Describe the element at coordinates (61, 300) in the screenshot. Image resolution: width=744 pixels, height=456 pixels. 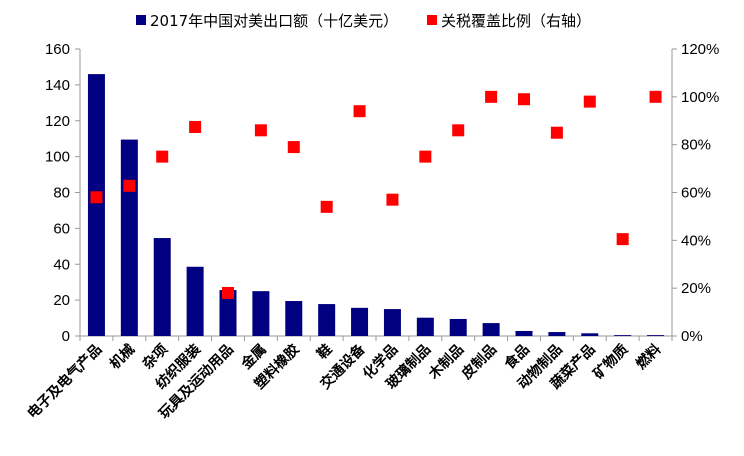
I see `left-tick-label: 20` at that location.